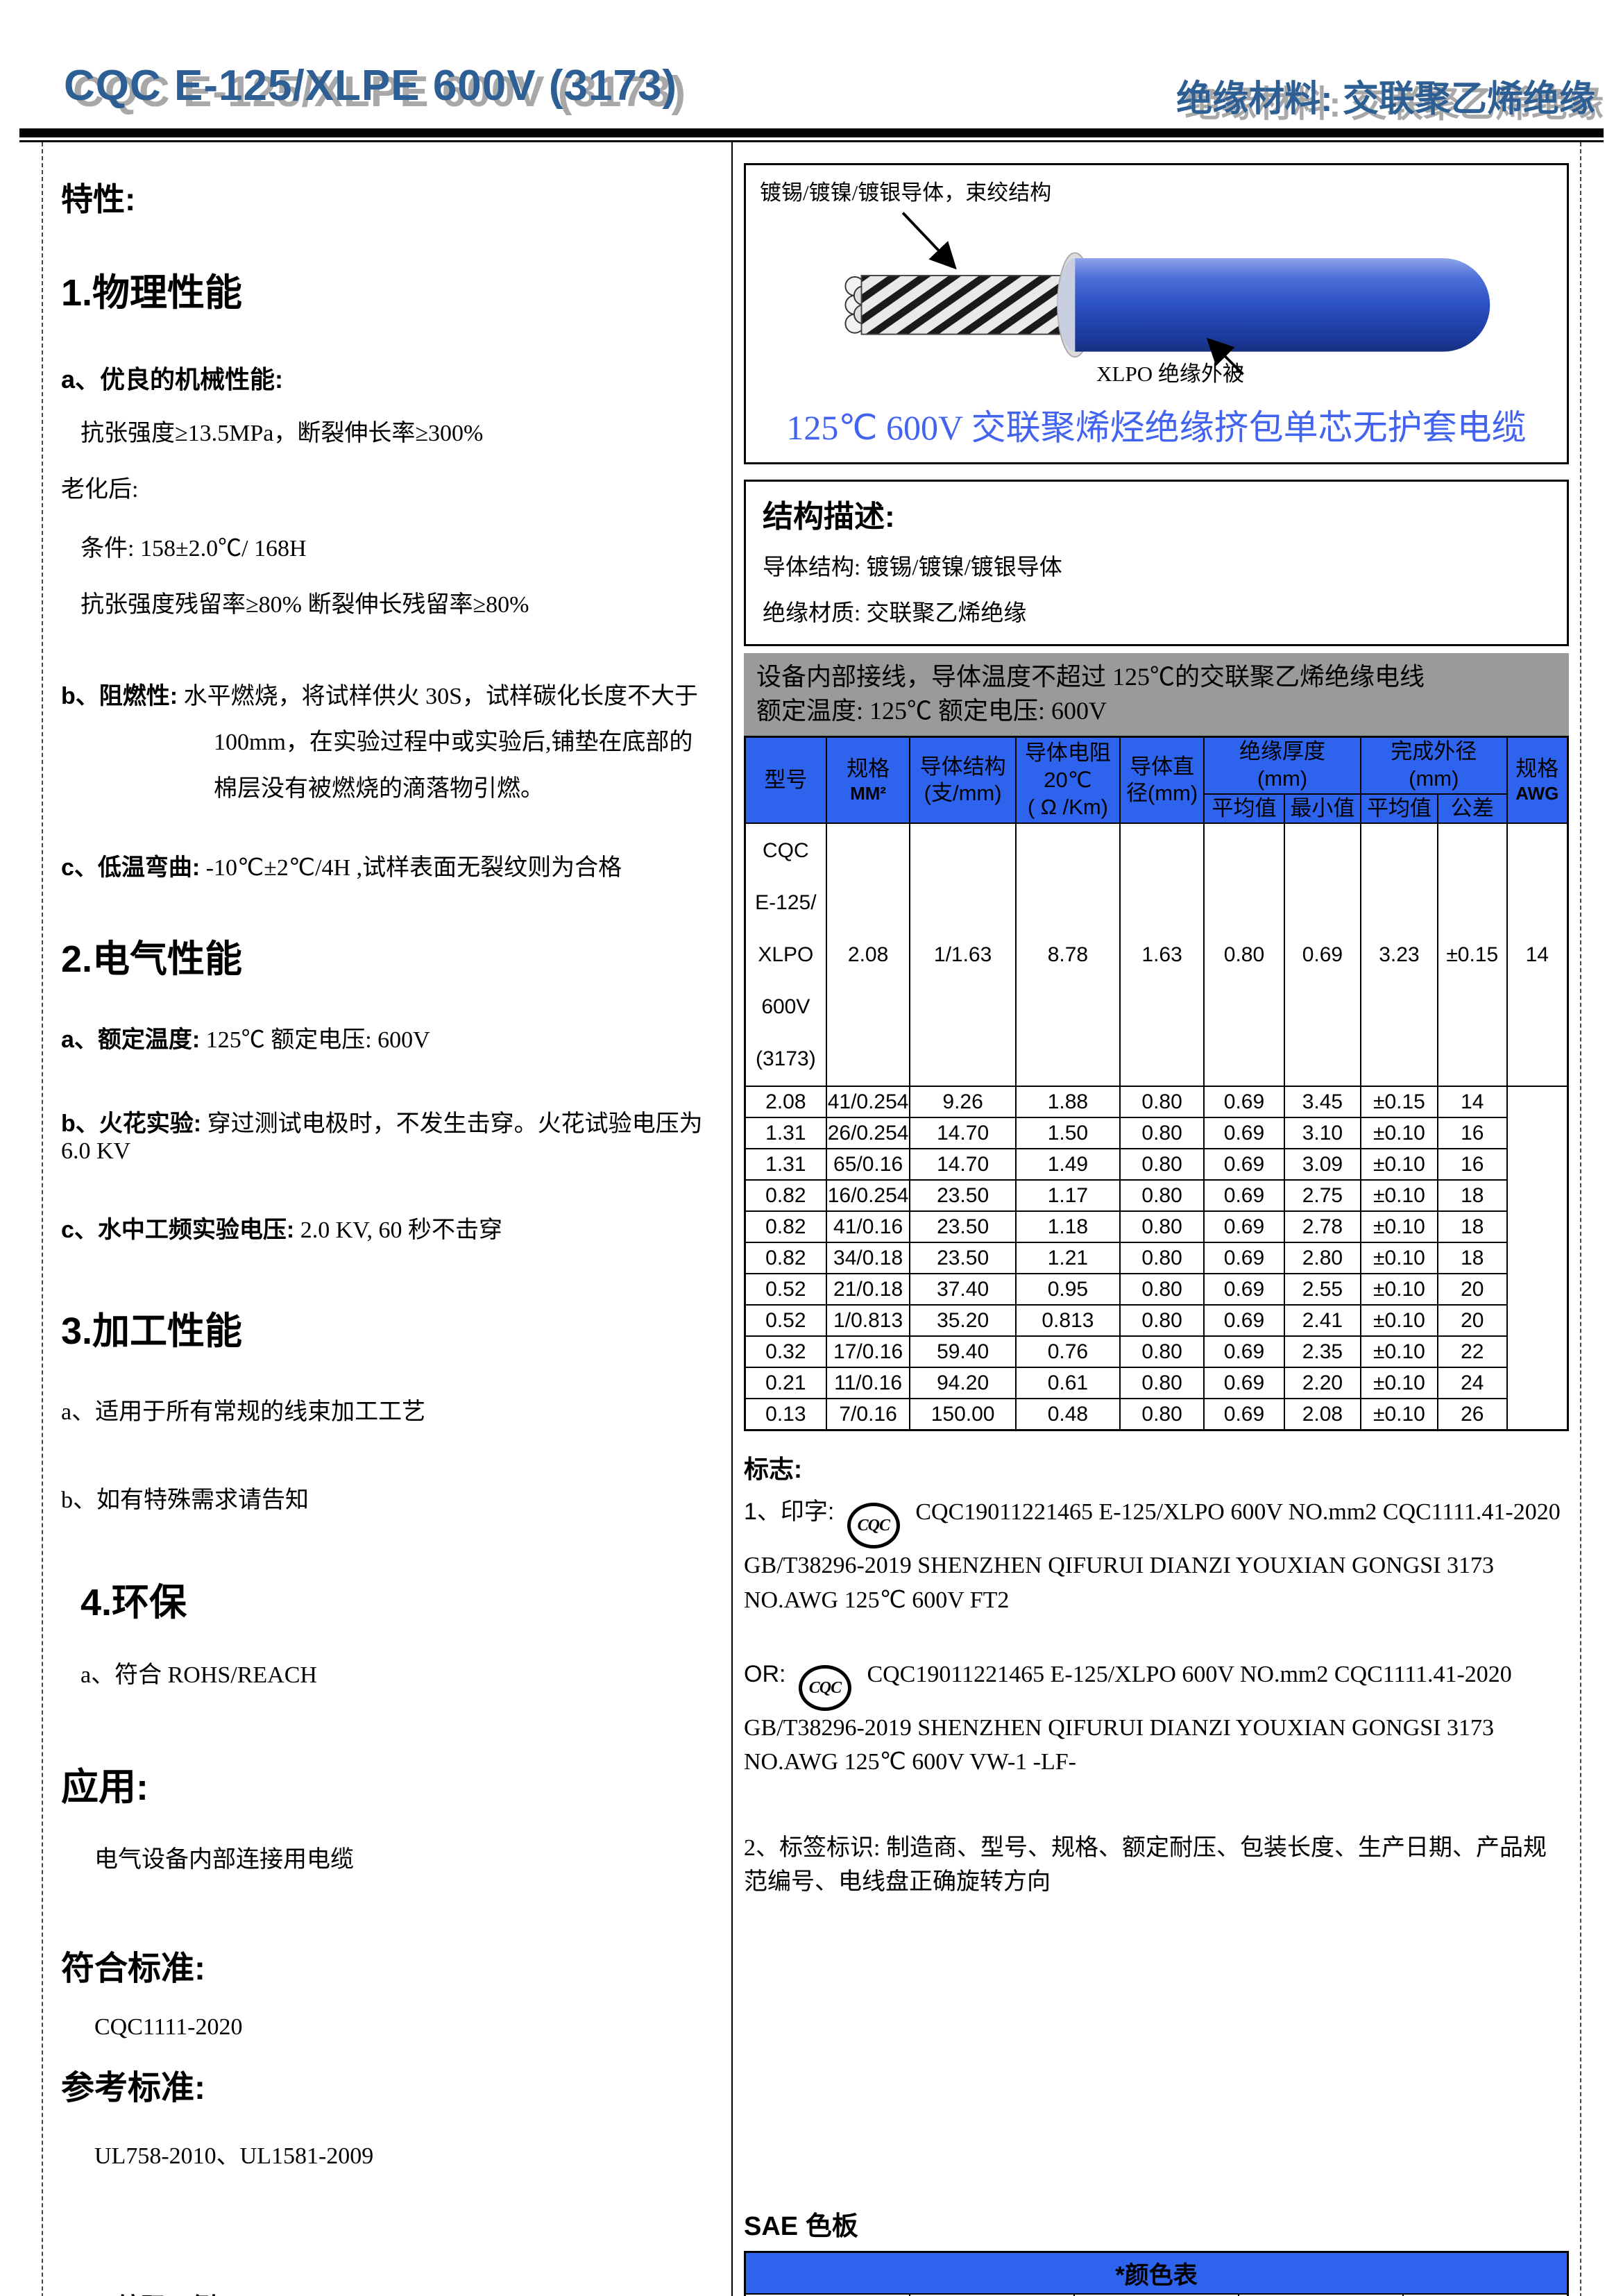 Image resolution: width=1623 pixels, height=2296 pixels. I want to click on col-model: 型号, so click(786, 780).